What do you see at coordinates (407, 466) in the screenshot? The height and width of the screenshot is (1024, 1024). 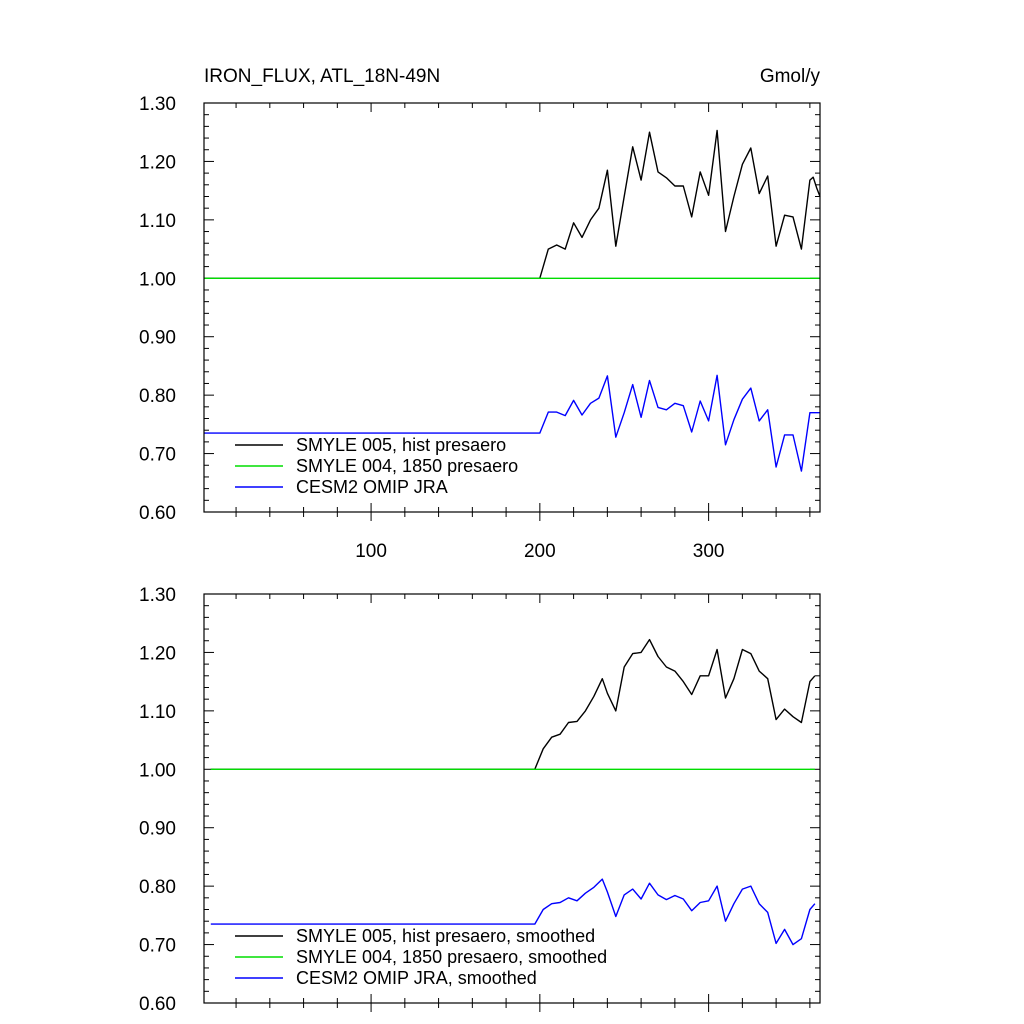 I see `legend-label: SMYLE 004, 1850 presaero` at bounding box center [407, 466].